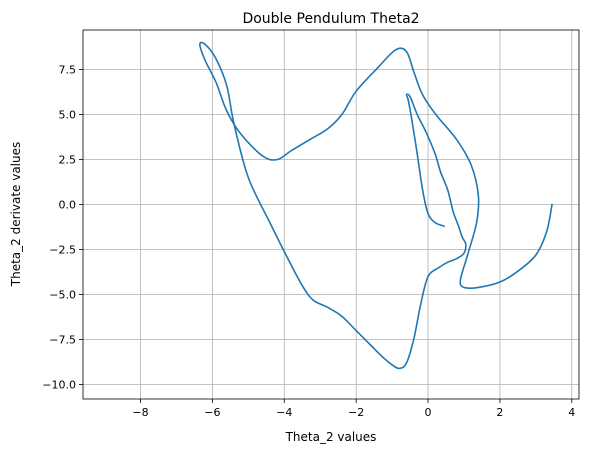 Image resolution: width=589 pixels, height=455 pixels. What do you see at coordinates (571, 412) in the screenshot?
I see `x-tick-label: 4` at bounding box center [571, 412].